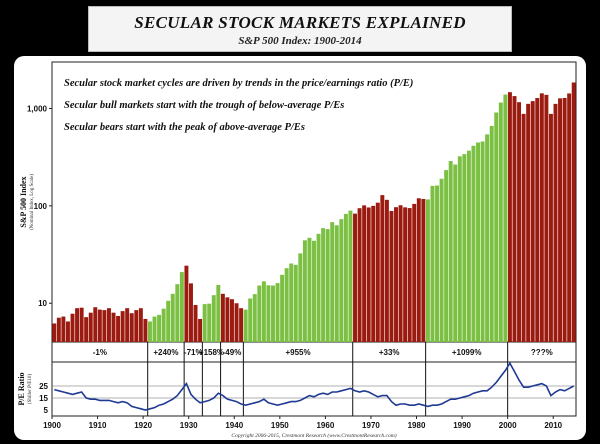 This screenshot has height=444, width=600. What do you see at coordinates (314, 386) in the screenshot?
I see `pe-series-line` at bounding box center [314, 386].